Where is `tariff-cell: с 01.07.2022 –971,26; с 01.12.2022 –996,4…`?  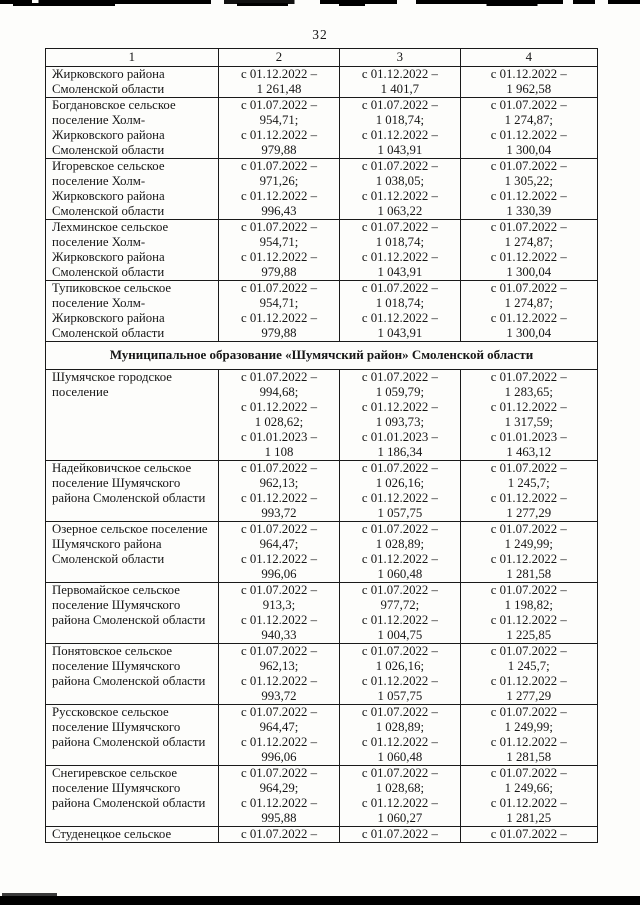 tariff-cell: с 01.07.2022 –971,26; с 01.12.2022 –996,4… is located at coordinates (279, 189).